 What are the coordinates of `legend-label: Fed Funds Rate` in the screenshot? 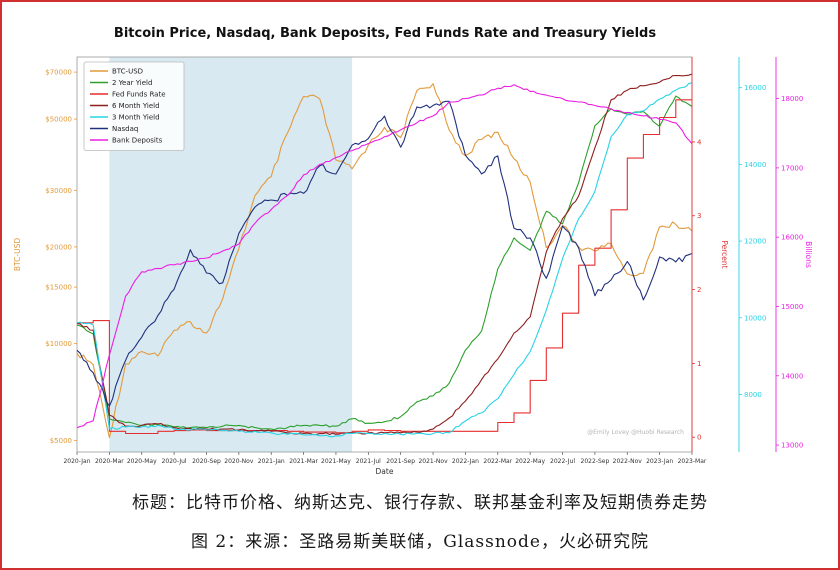 It's located at (139, 95).